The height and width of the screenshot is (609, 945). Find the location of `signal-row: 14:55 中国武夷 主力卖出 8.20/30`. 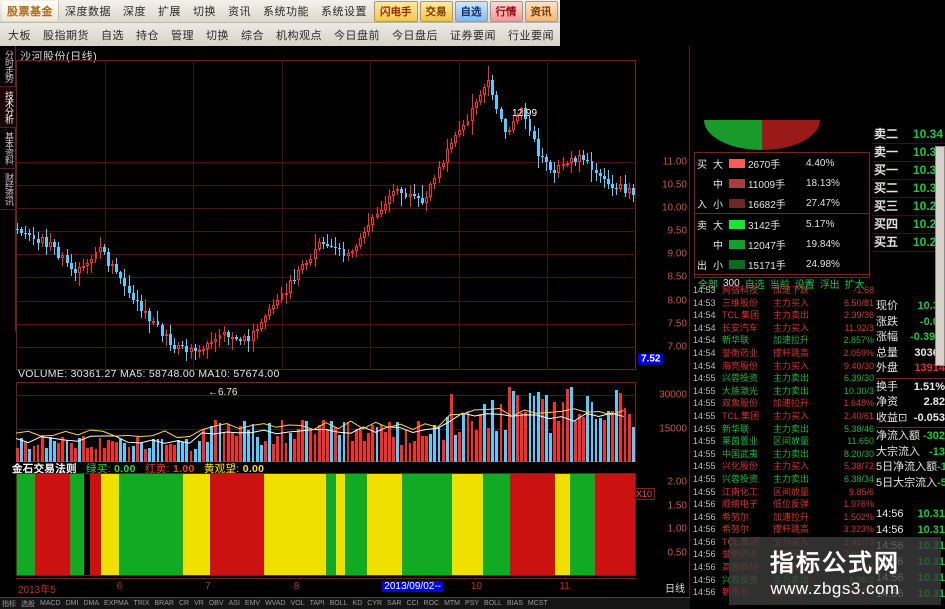

signal-row: 14:55 中国武夷 主力卖出 8.20/30 is located at coordinates (784, 454).